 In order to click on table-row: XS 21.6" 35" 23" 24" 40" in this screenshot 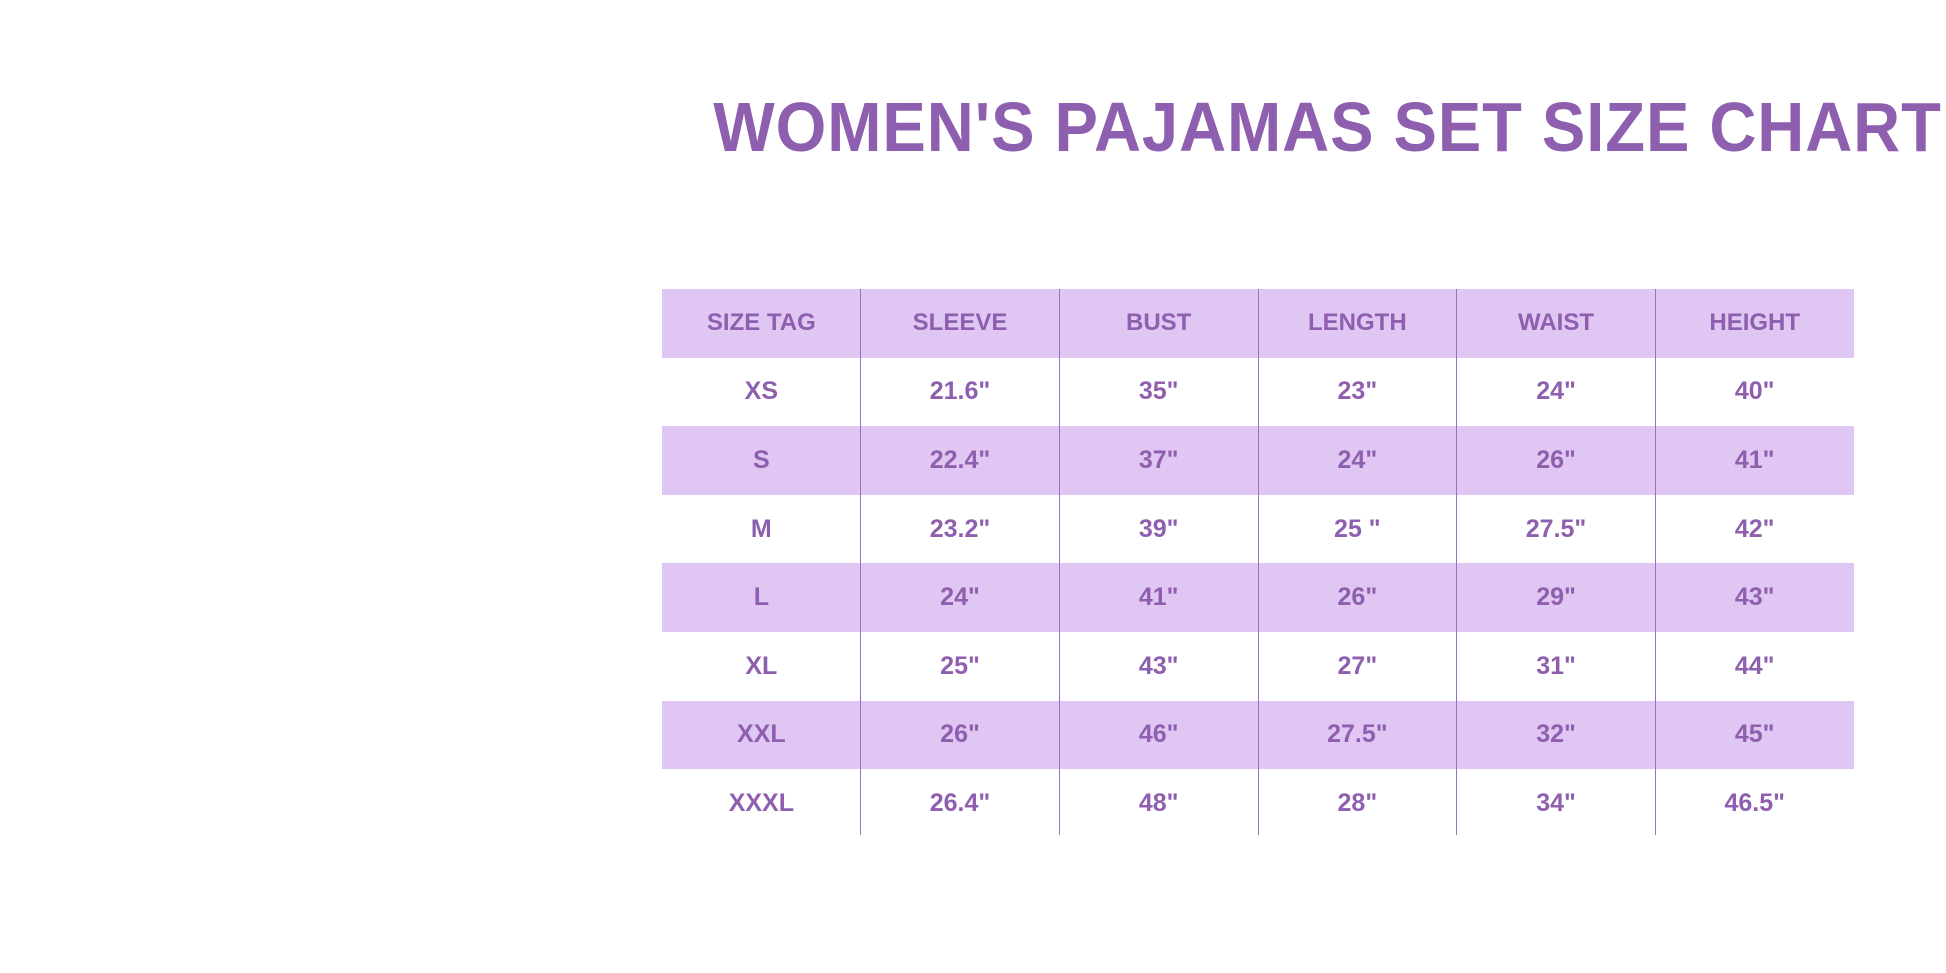, I will do `click(1258, 392)`.